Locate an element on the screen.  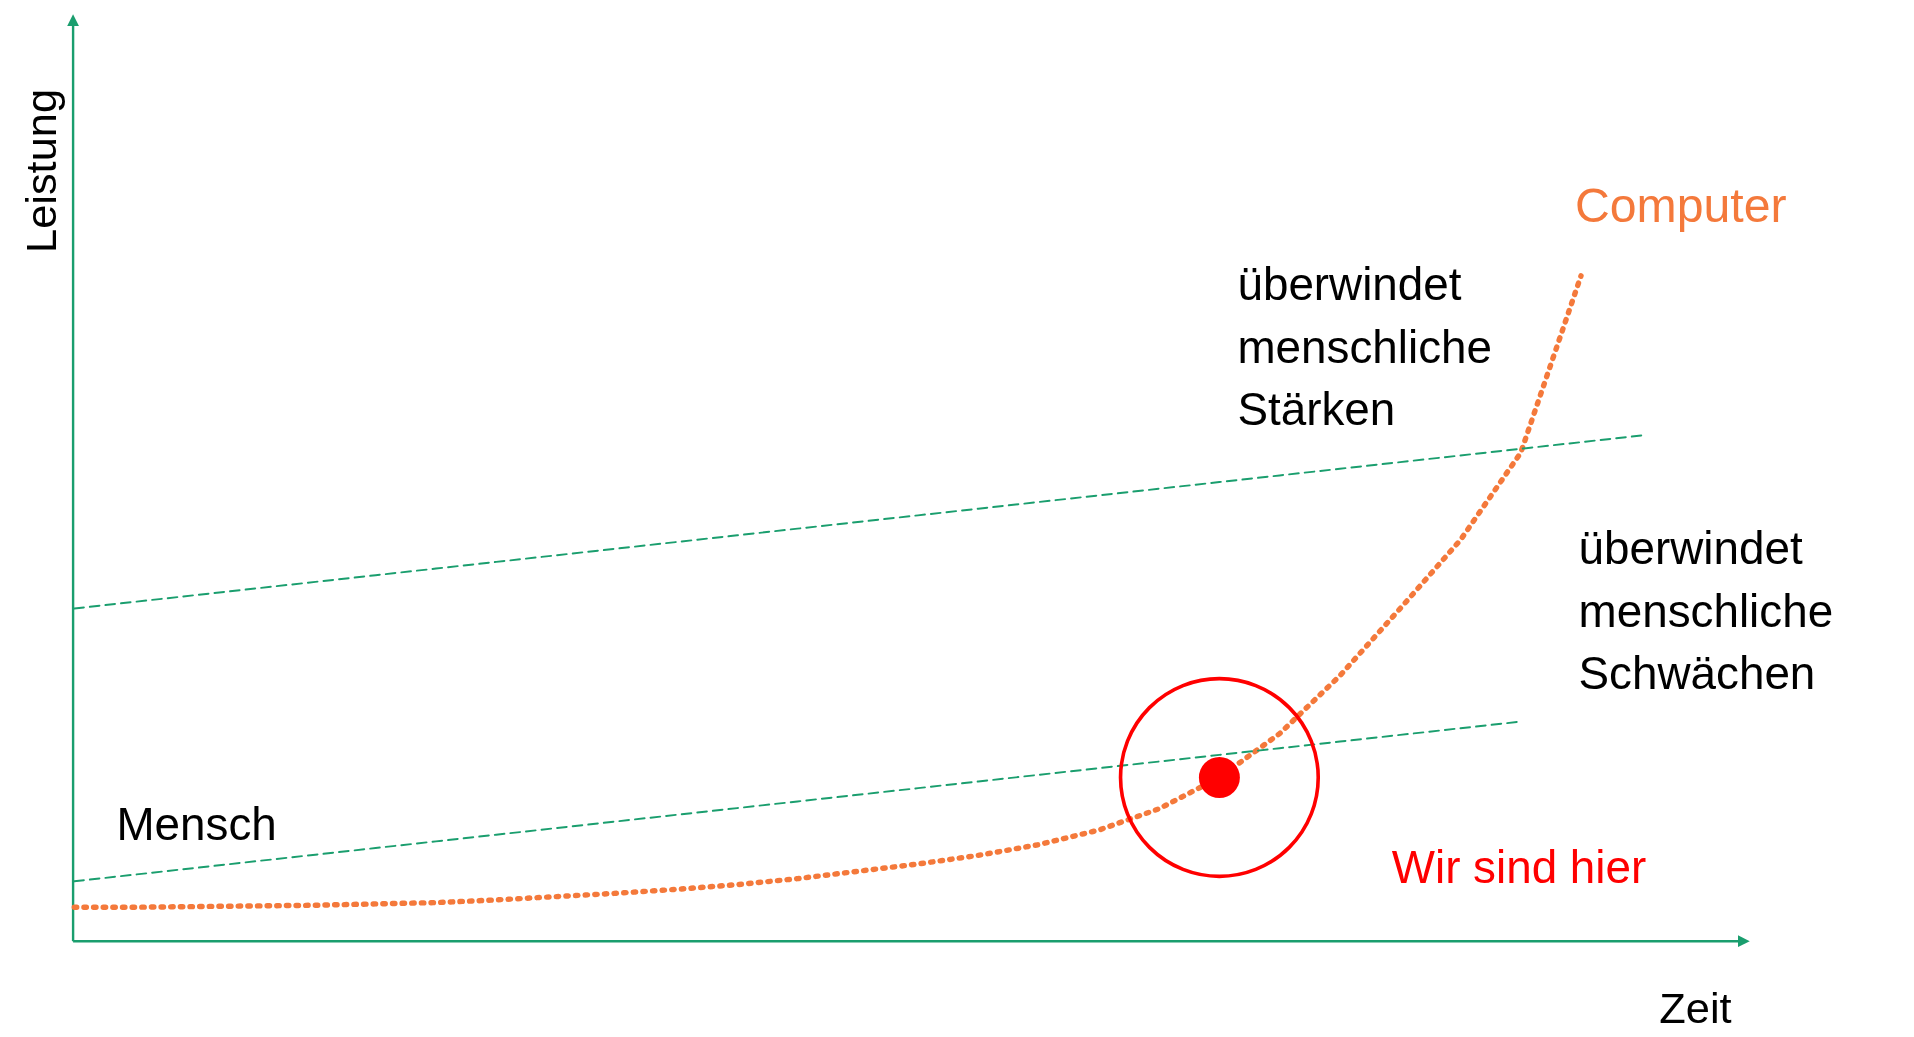
annotation: überwindet menschliche Stärken is located at coordinates (1365, 347).